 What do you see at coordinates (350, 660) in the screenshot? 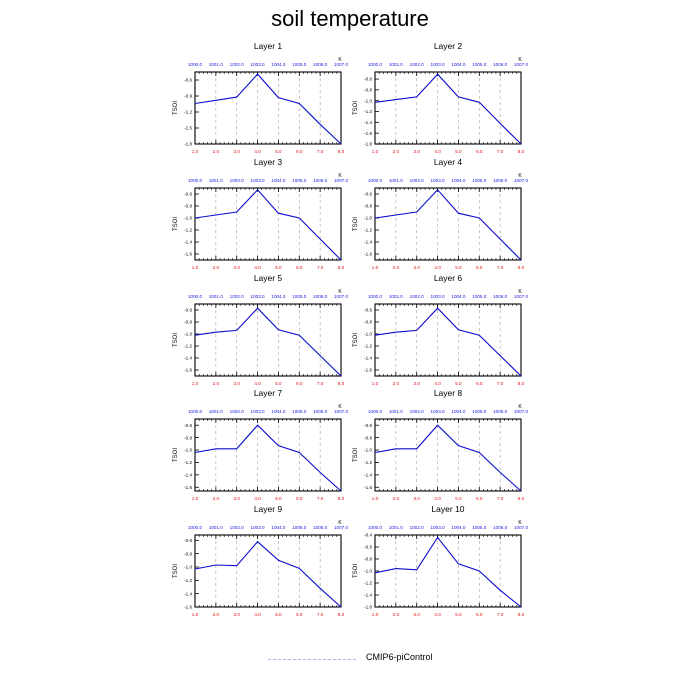
I see `legend: CMIP6-piControl` at bounding box center [350, 660].